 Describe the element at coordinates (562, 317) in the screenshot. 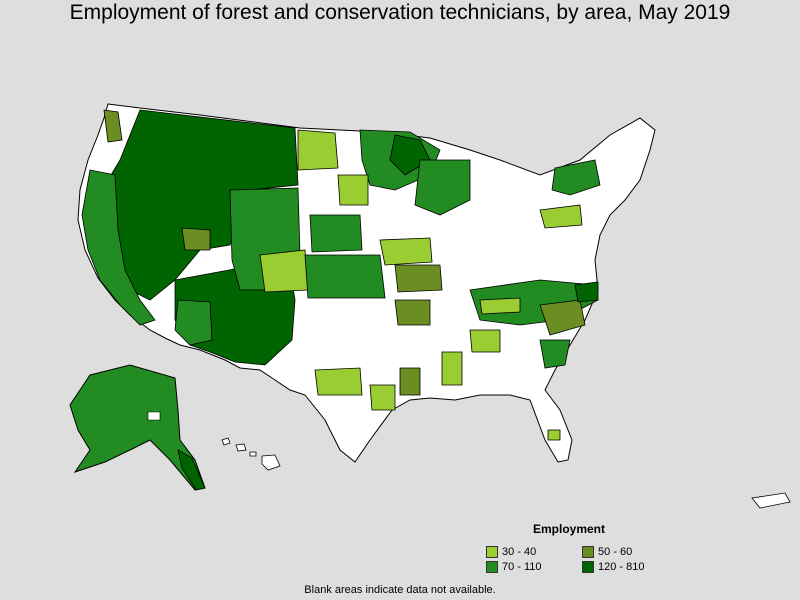

I see `region-carolinas-olive` at that location.